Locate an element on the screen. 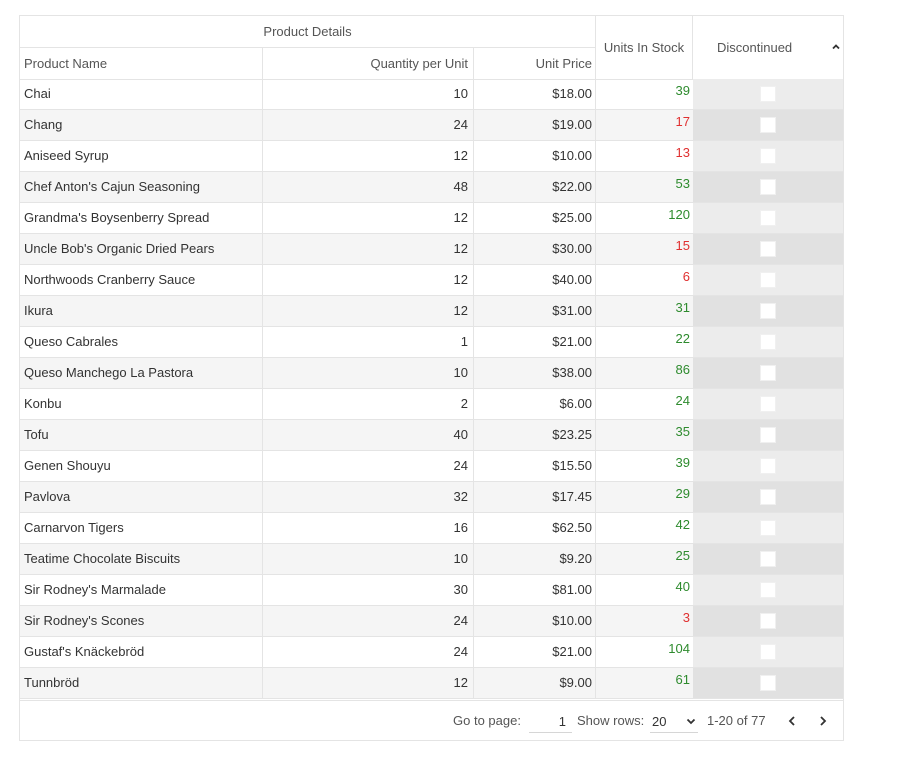 This screenshot has height=762, width=900. table-row: Teatime Chocolate Biscuits 10 $9.20 25 is located at coordinates (431, 559).